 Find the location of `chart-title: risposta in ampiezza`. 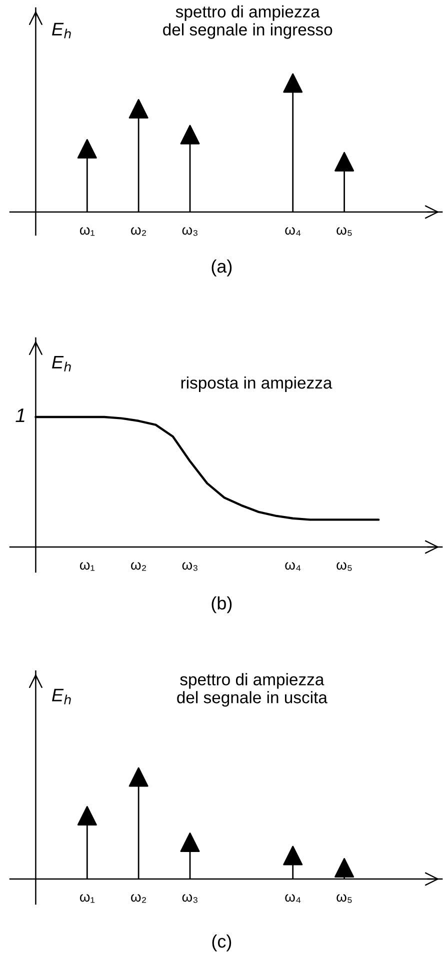

chart-title: risposta in ampiezza is located at coordinates (256, 384).